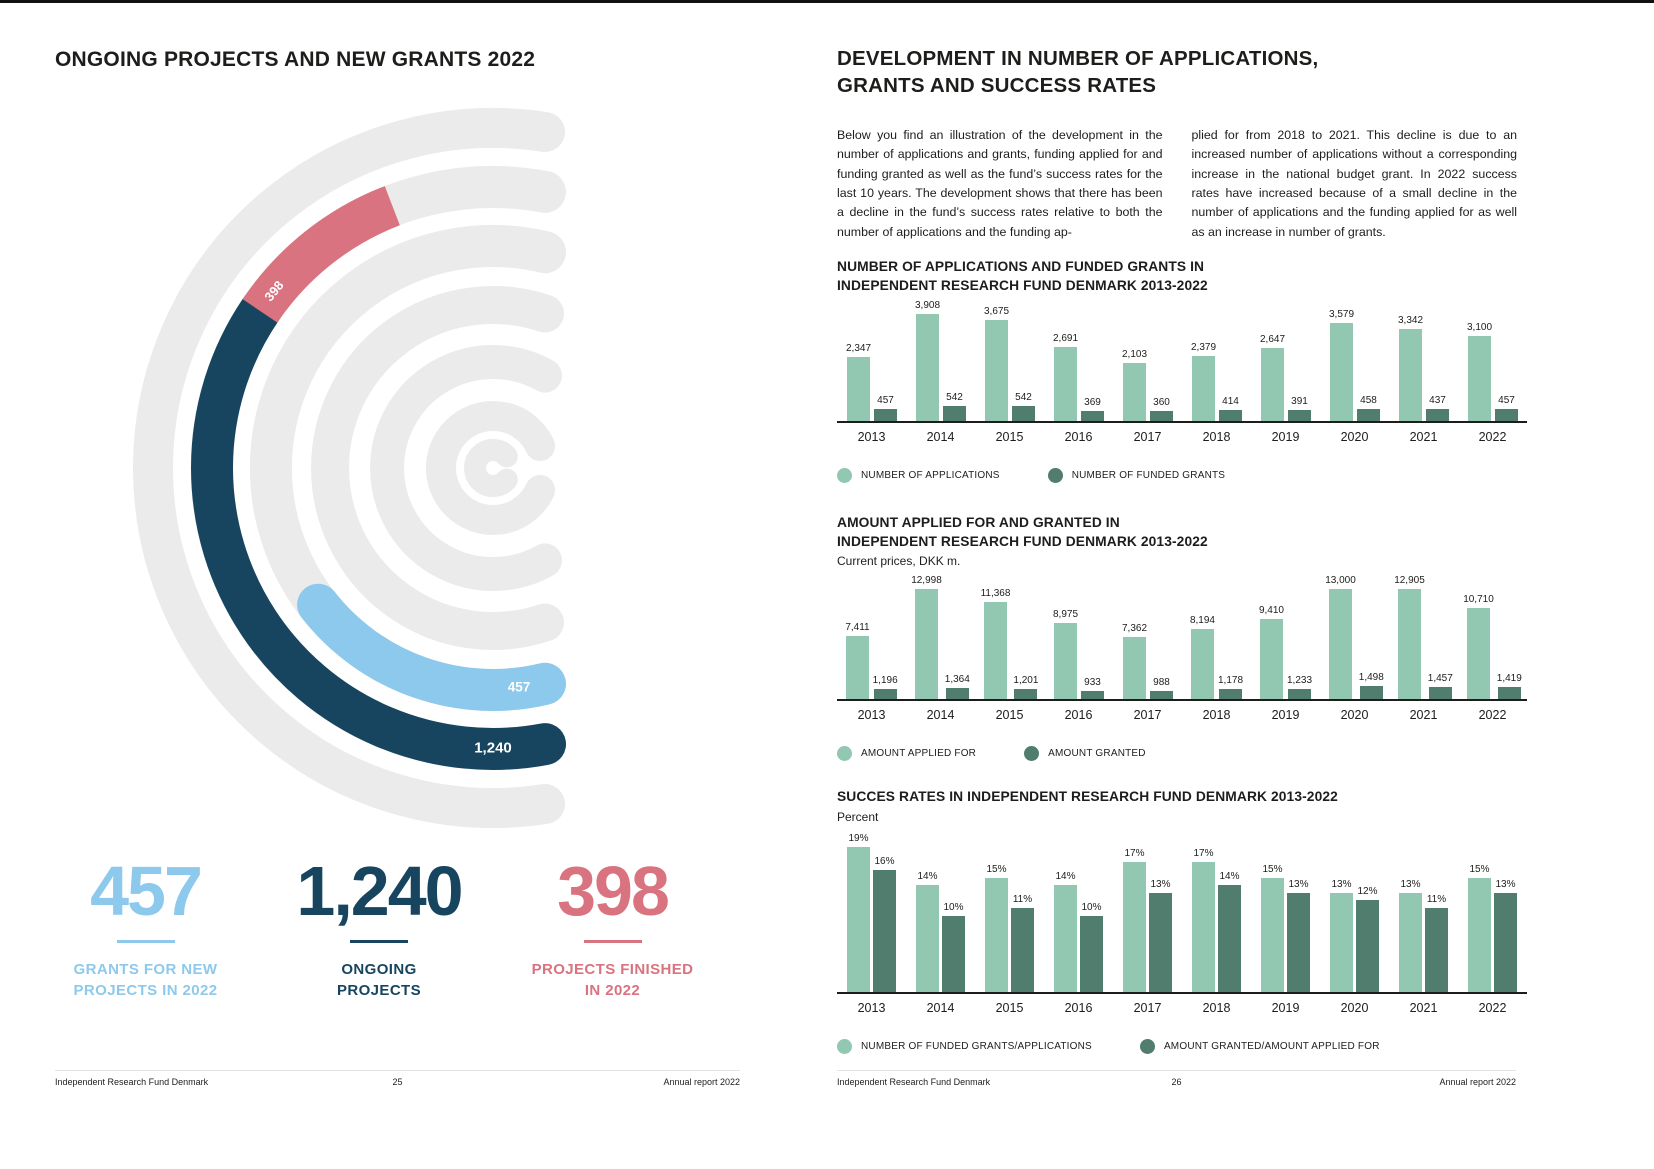 Image resolution: width=1654 pixels, height=1169 pixels. Describe the element at coordinates (612, 980) in the screenshot. I see `stat-label: PROJECTS FINISHED IN 2022` at that location.